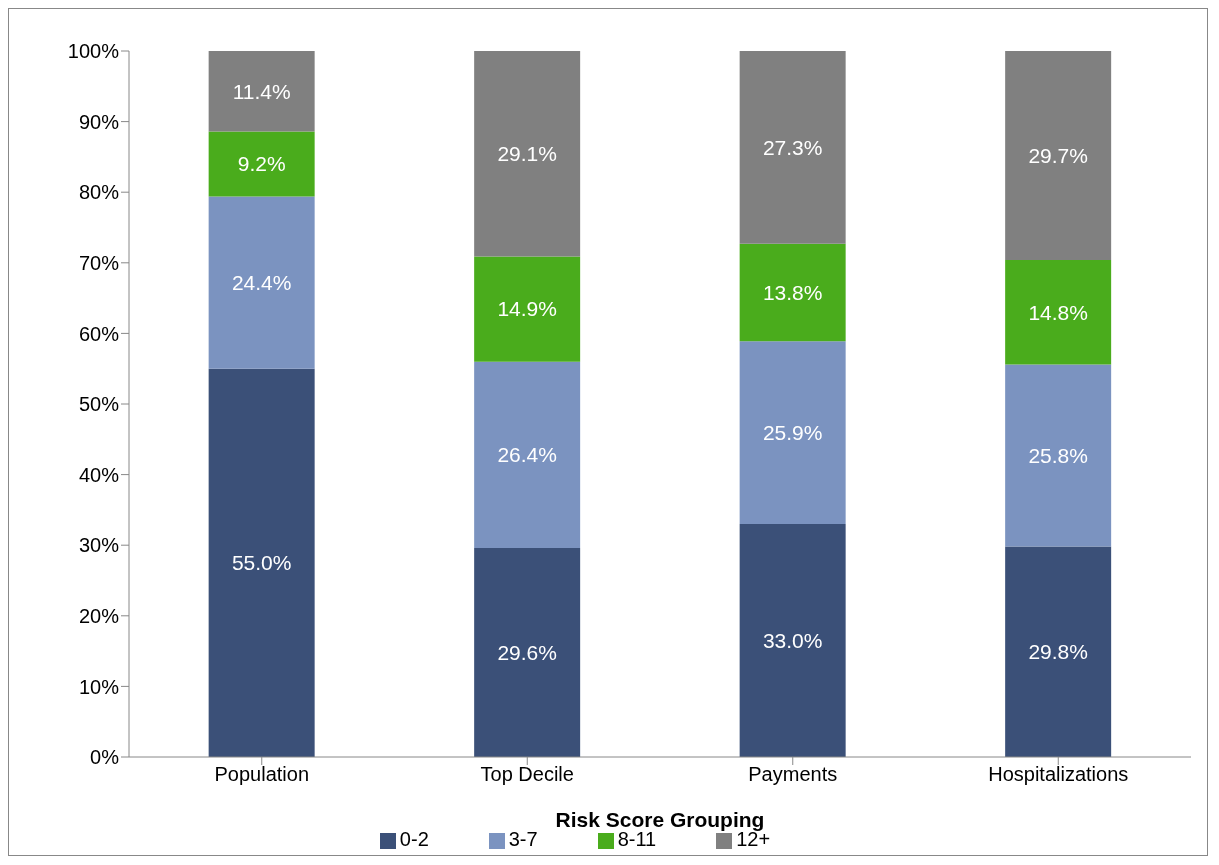  I want to click on data-label: 11.4%, so click(261, 91).